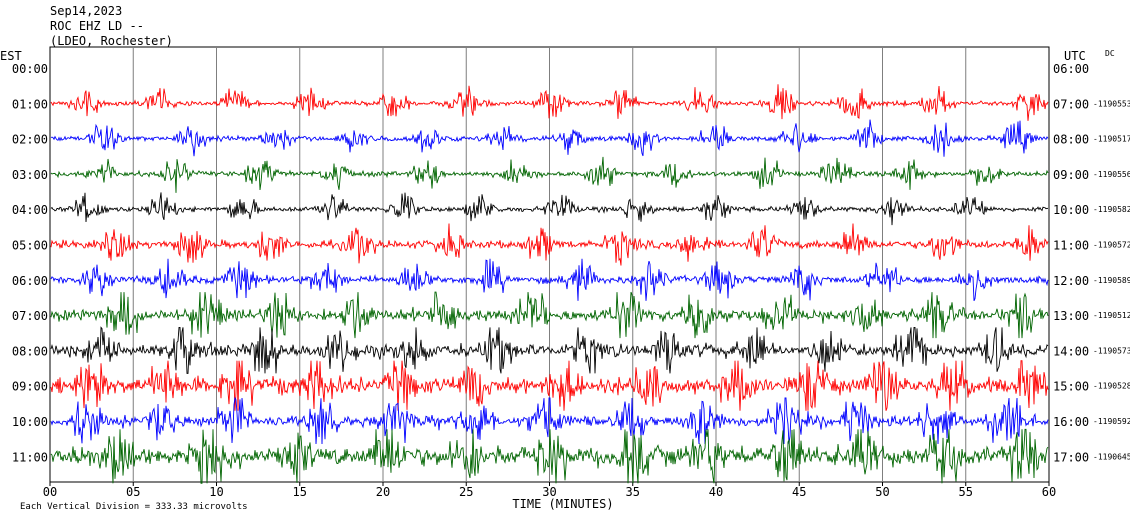  What do you see at coordinates (562, 504) in the screenshot?
I see `x-axis-title: TIME (MINUTES)` at bounding box center [562, 504].